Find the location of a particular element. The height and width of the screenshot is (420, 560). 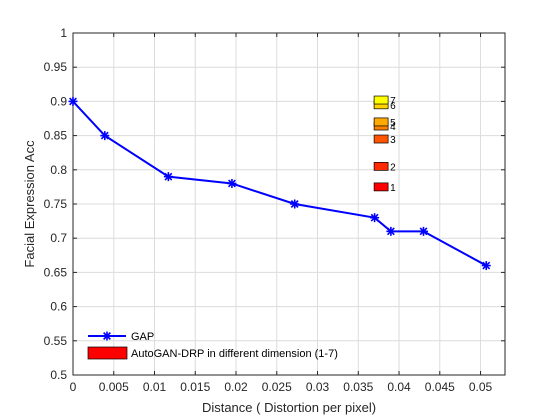

x-tick-label: 0.03 is located at coordinates (318, 387).